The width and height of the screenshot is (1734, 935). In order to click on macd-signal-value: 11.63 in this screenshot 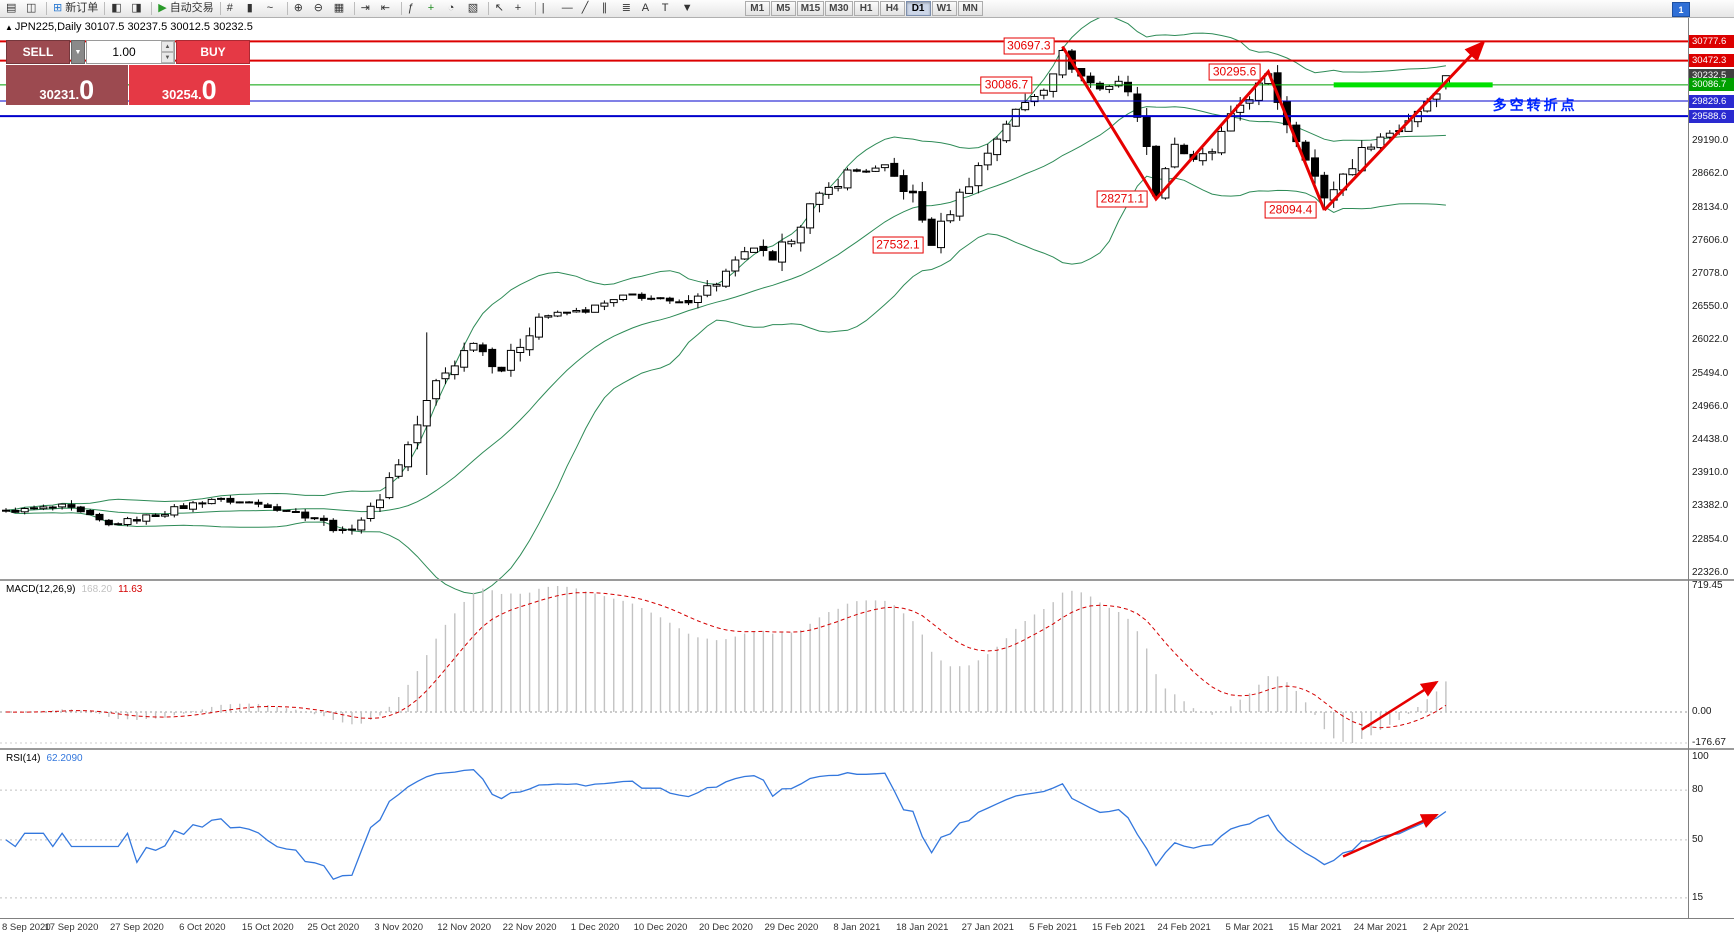, I will do `click(130, 589)`.